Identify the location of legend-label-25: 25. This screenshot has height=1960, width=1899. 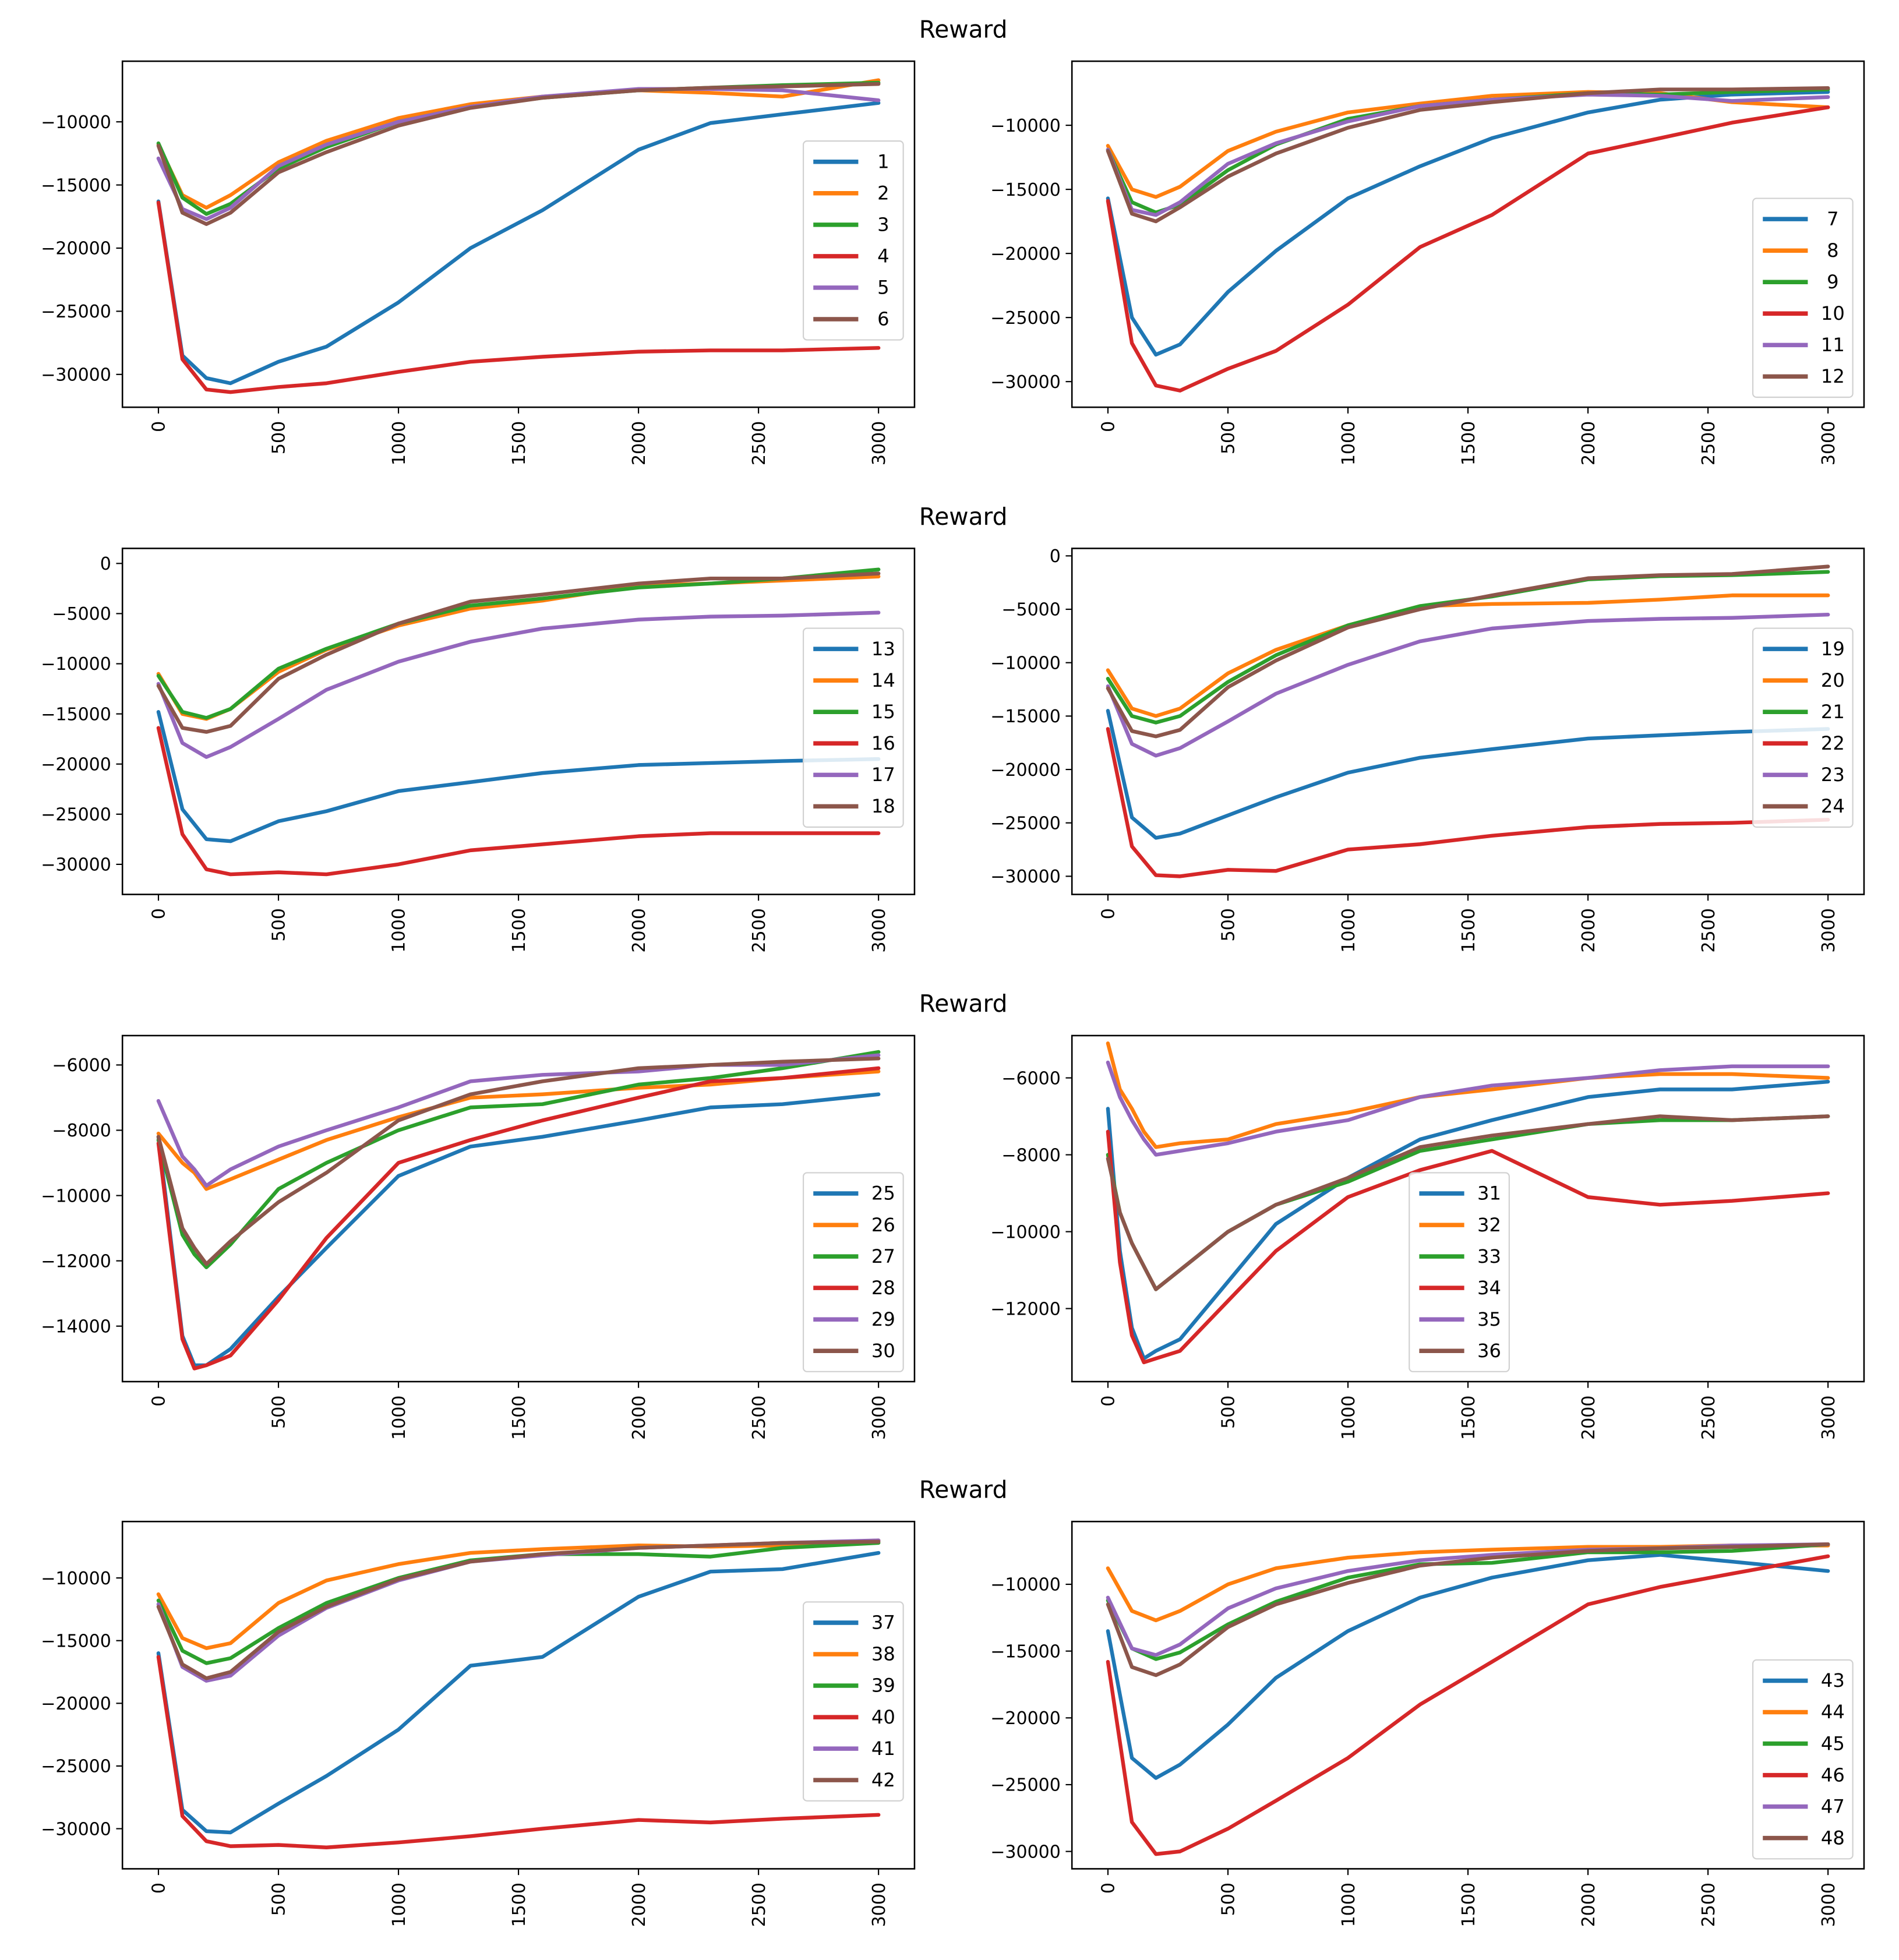
(883, 1193).